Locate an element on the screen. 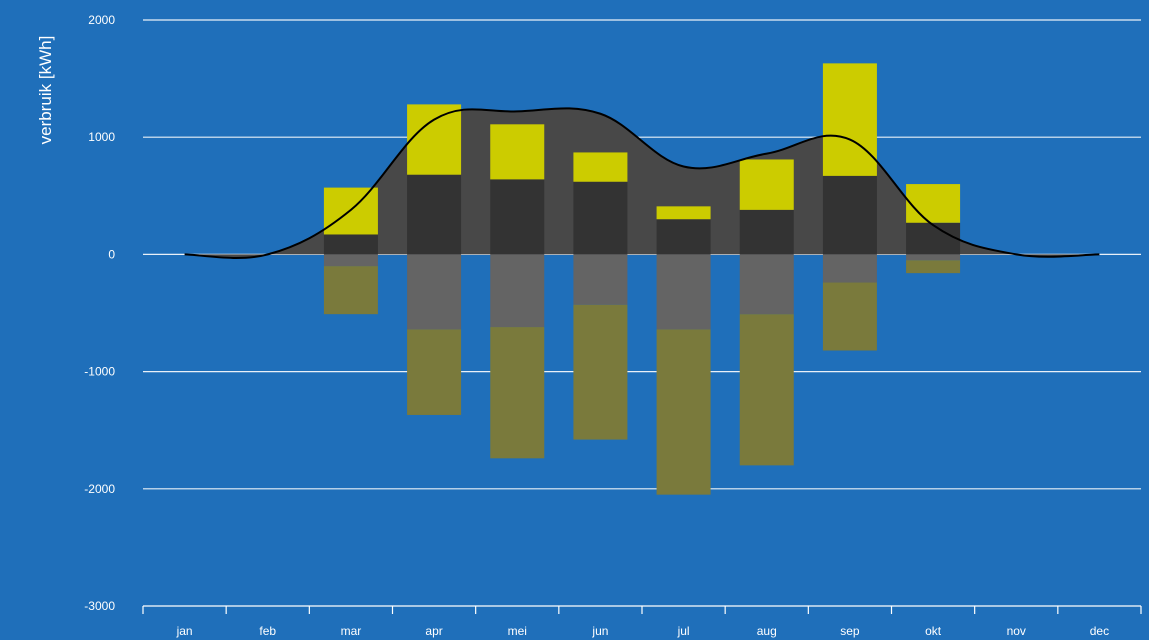 The width and height of the screenshot is (1149, 640). bar-grey-mar is located at coordinates (350, 260).